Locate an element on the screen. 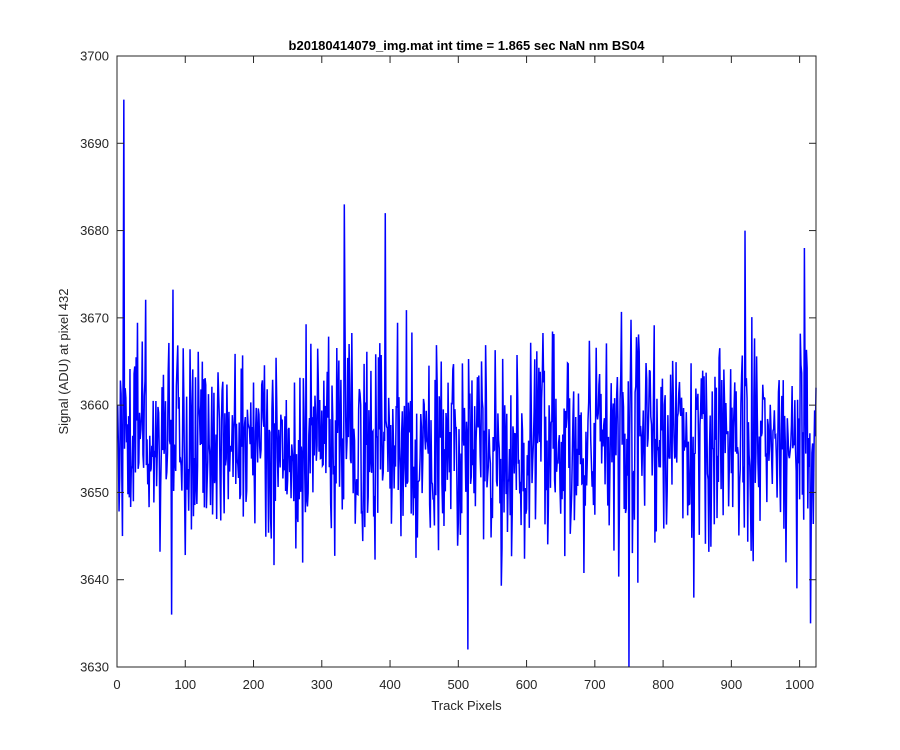 Image resolution: width=900 pixels, height=750 pixels. x-axis-label: Track Pixels is located at coordinates (466, 705).